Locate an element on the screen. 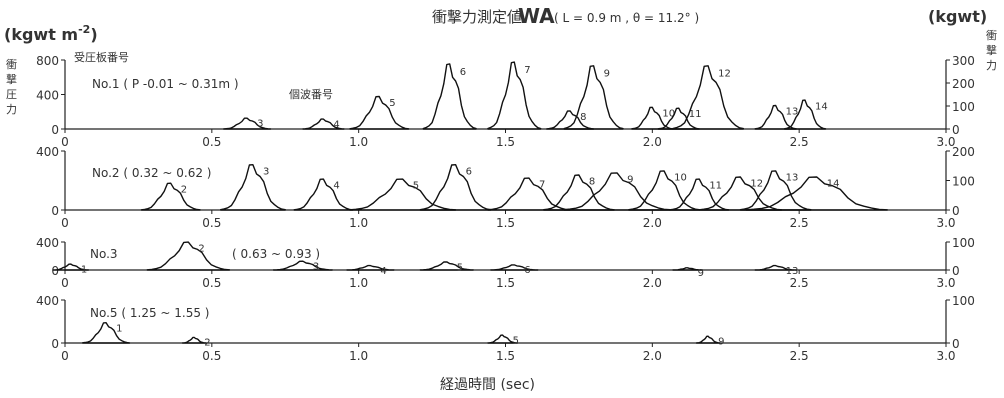 This screenshot has height=398, width=1004. series-range-label: ( 0.63 ~ 0.93 ) is located at coordinates (276, 254).